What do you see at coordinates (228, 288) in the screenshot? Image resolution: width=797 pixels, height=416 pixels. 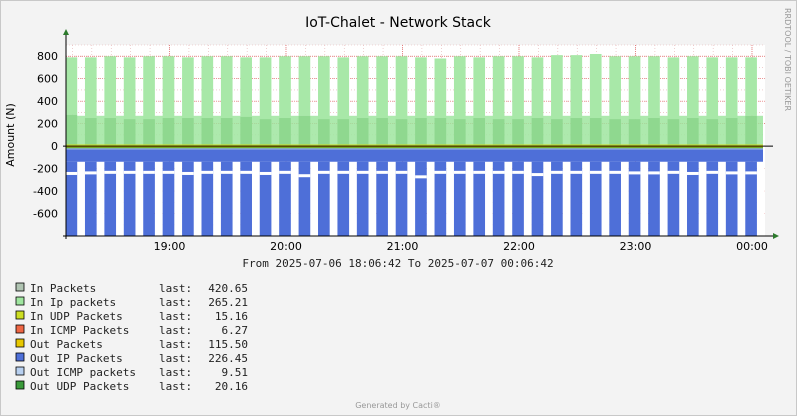 I see `legend-last-value: 420.65` at bounding box center [228, 288].